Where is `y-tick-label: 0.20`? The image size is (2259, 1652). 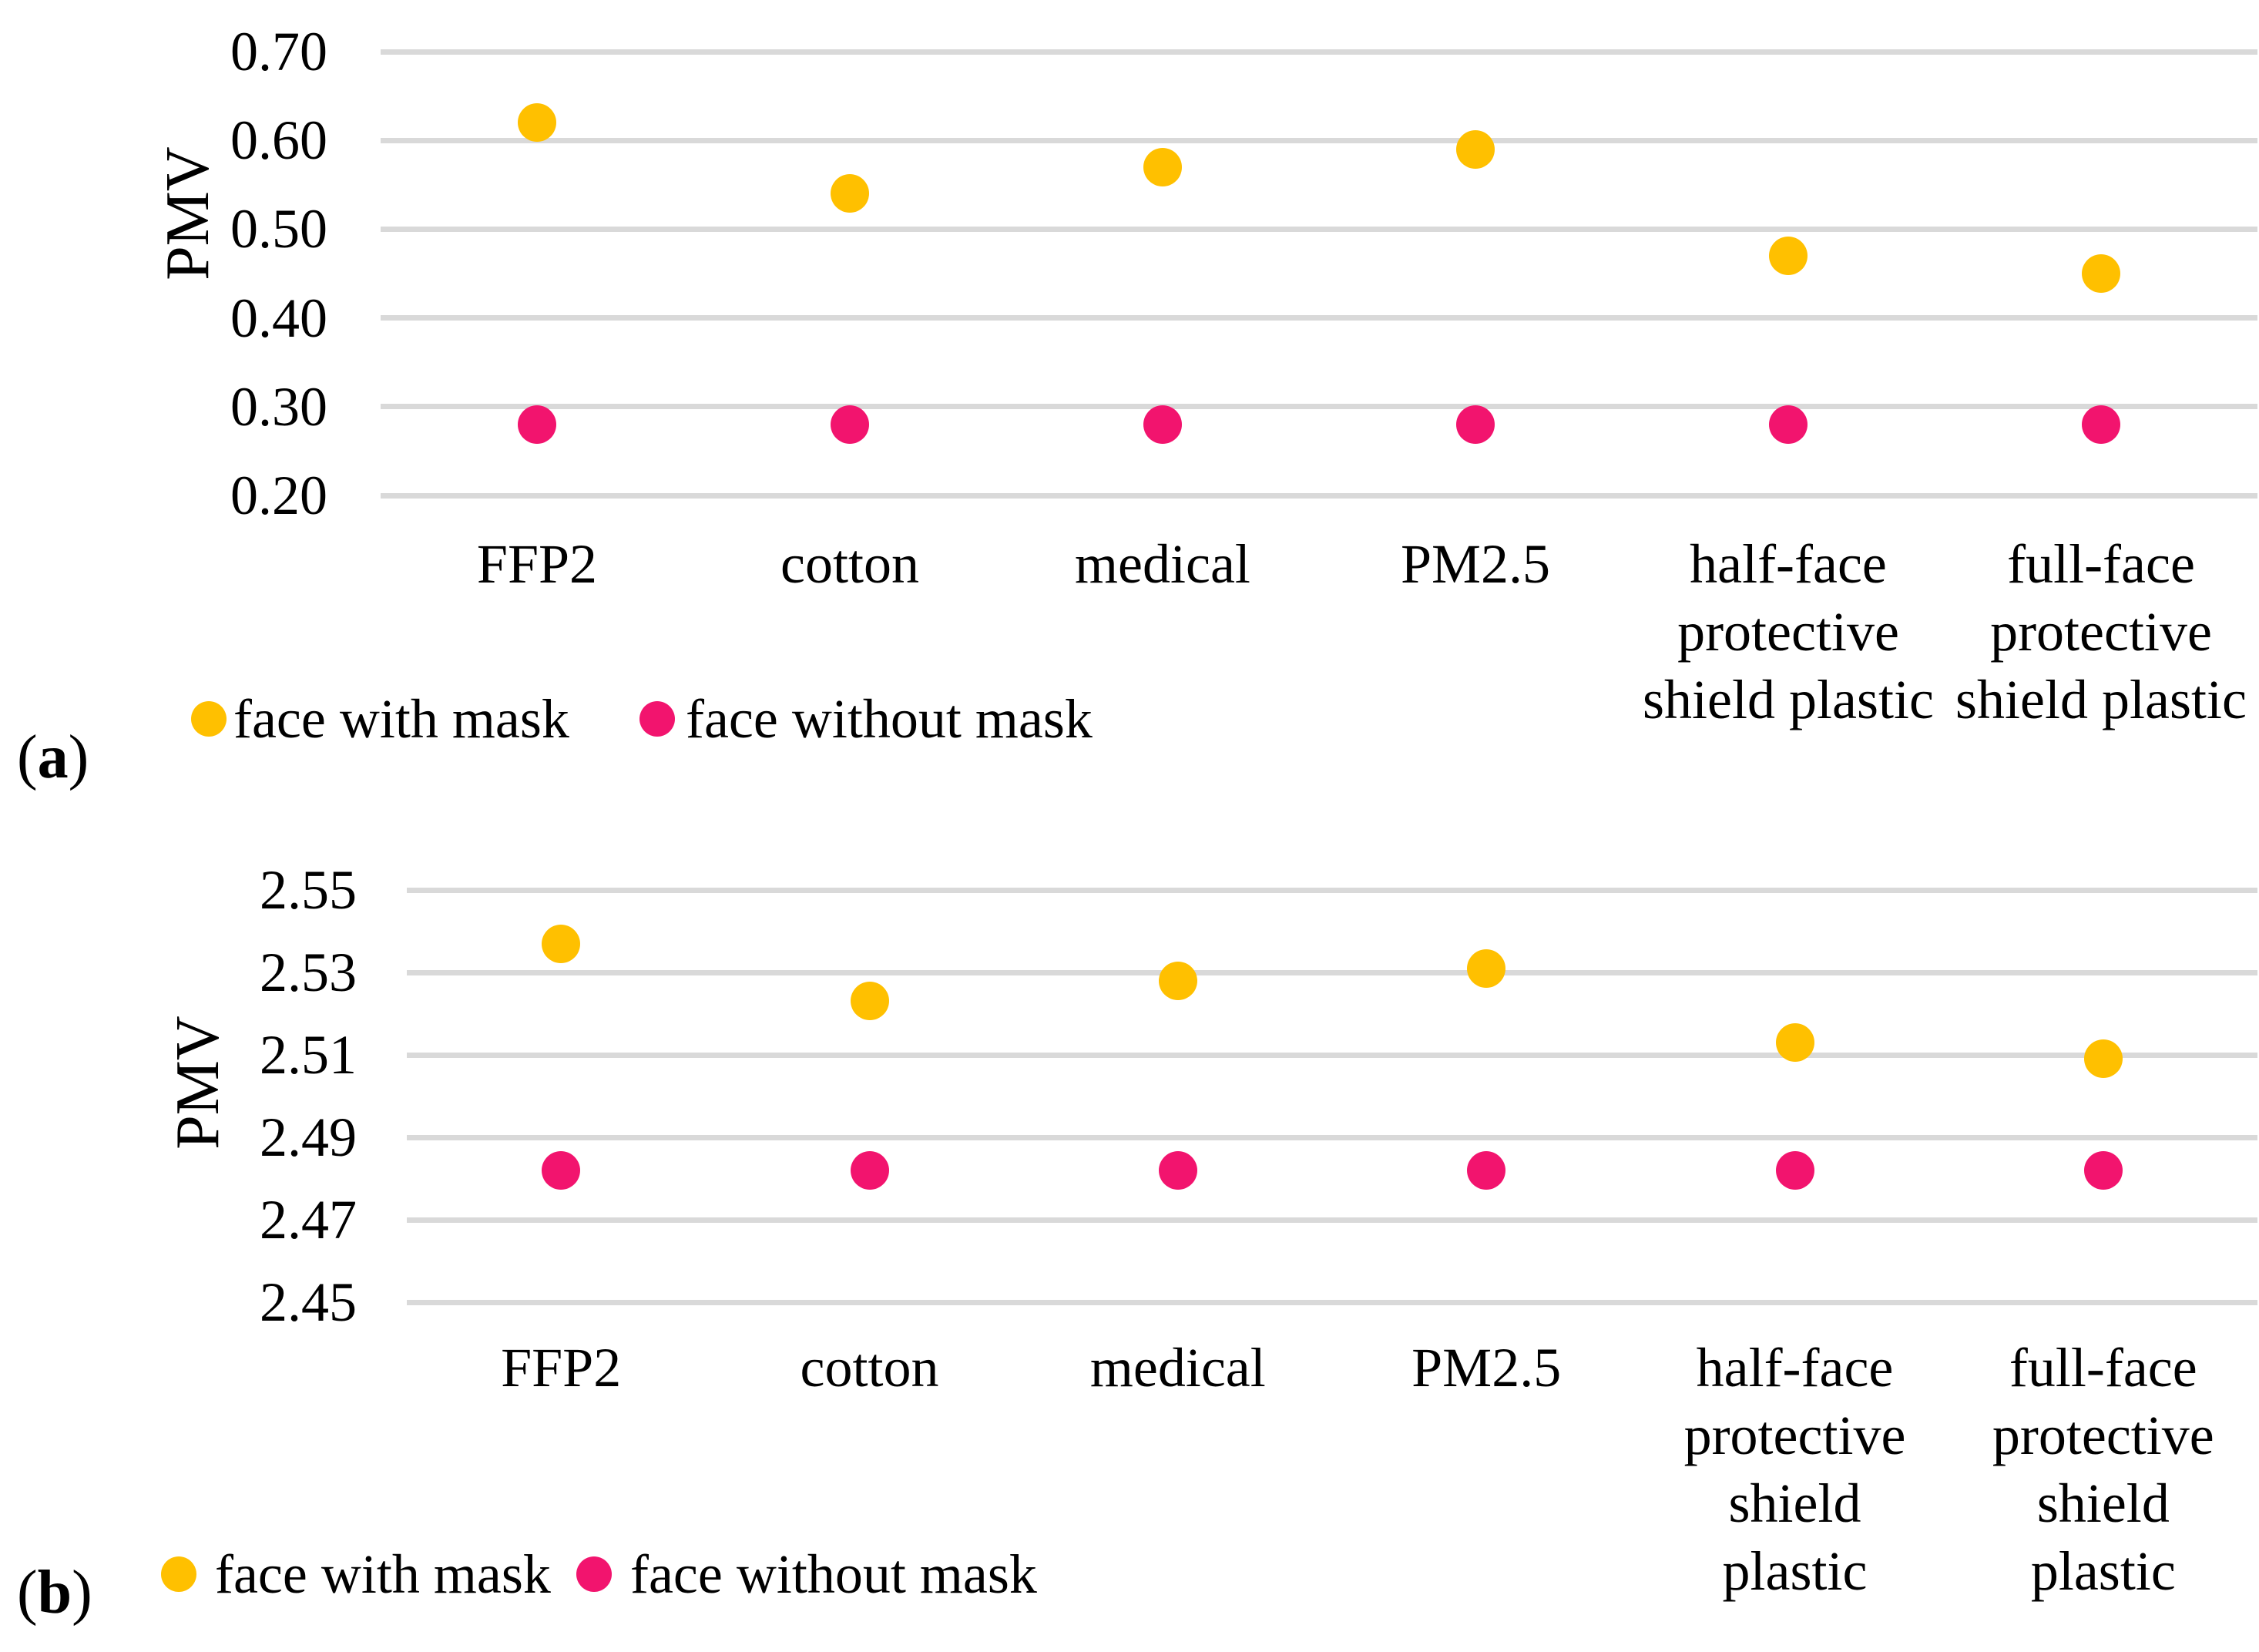 y-tick-label: 0.20 is located at coordinates (278, 496).